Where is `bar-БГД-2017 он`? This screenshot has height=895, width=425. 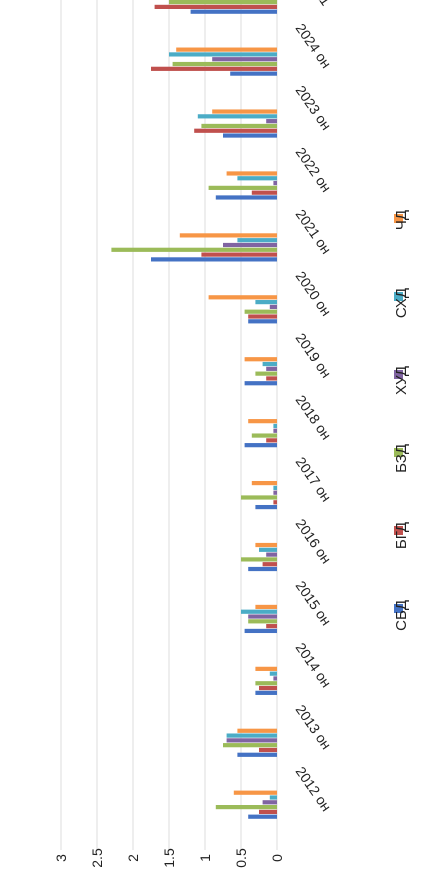 bar-БГД-2017 он is located at coordinates (275, 502).